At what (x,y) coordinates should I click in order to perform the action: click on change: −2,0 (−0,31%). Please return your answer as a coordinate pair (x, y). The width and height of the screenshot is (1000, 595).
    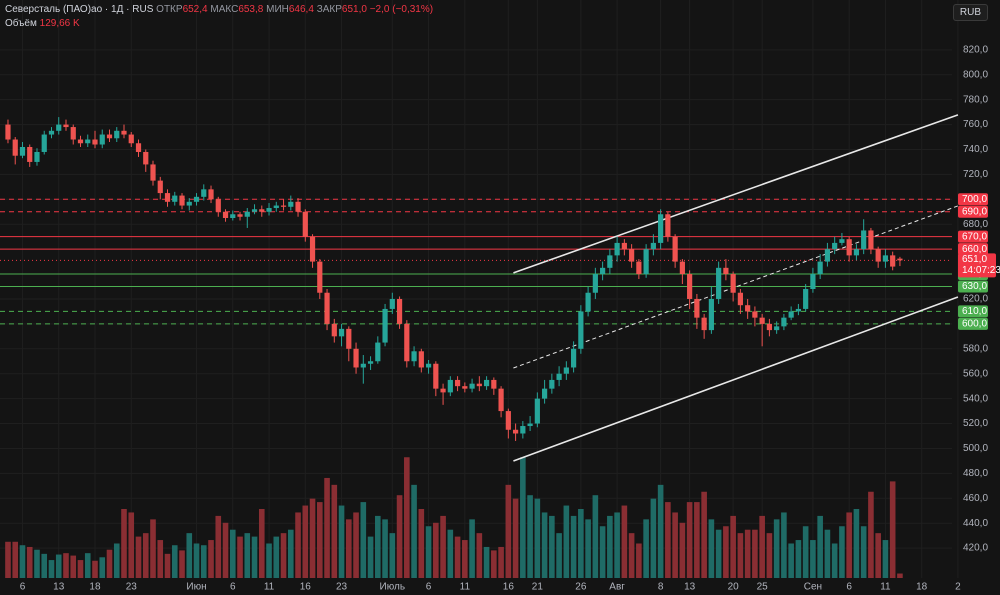
    Looking at the image, I should click on (401, 9).